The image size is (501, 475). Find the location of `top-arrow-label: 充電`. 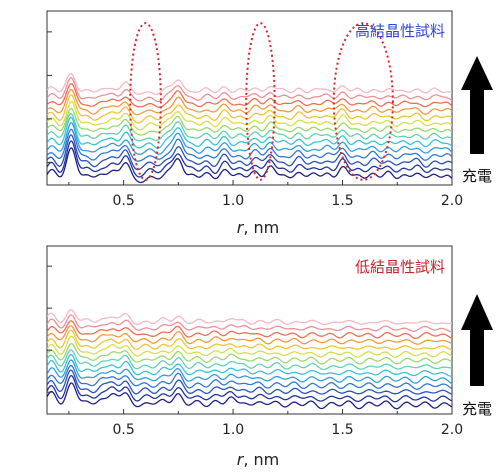

top-arrow-label: 充電 is located at coordinates (477, 176).